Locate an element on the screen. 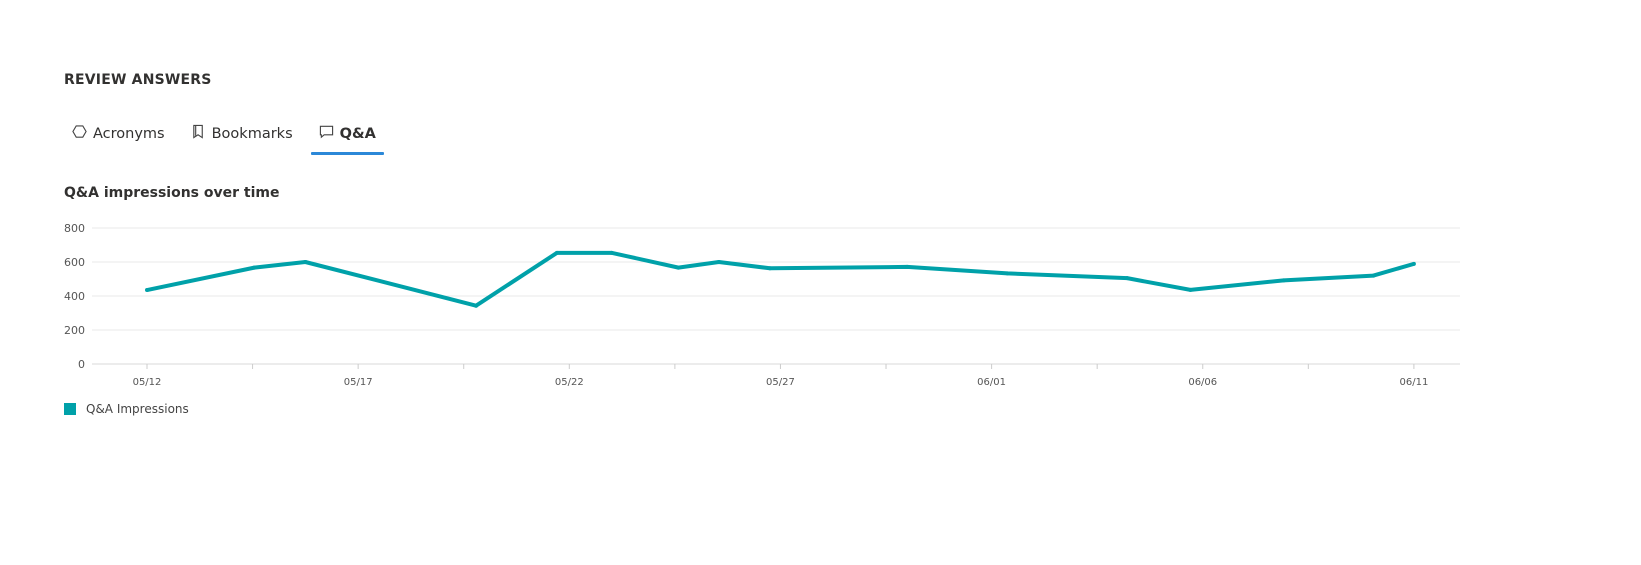  x-tick-label: 06/06 is located at coordinates (1202, 382).